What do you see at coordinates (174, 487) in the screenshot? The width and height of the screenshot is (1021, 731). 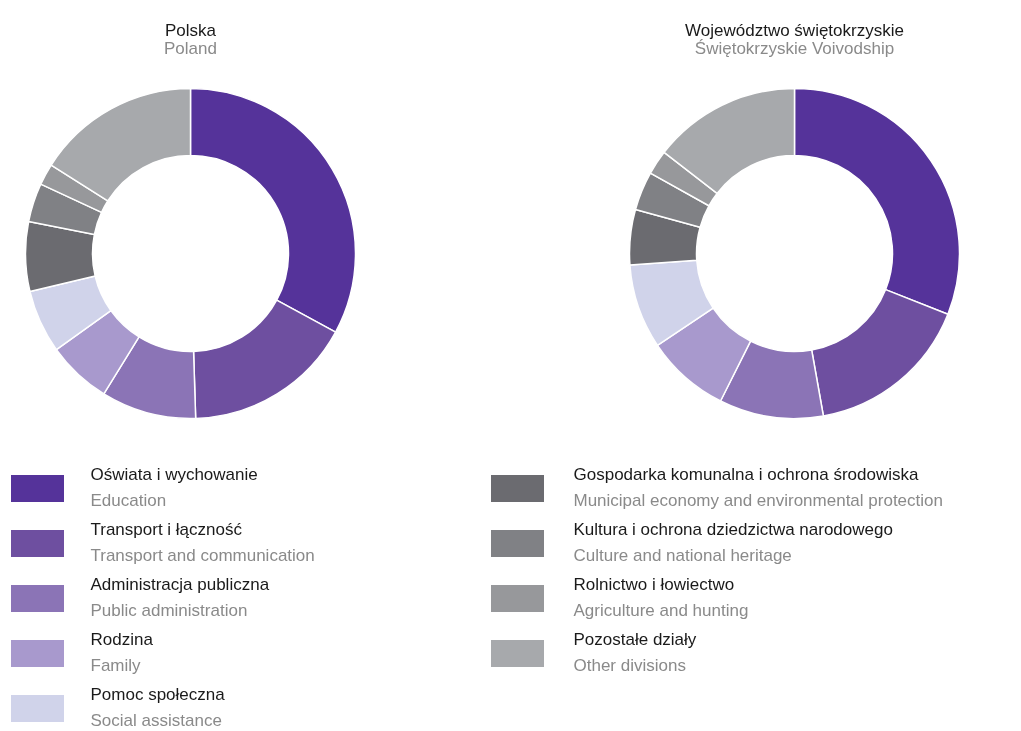 I see `legend-label: Oświata i wychowanie Education` at bounding box center [174, 487].